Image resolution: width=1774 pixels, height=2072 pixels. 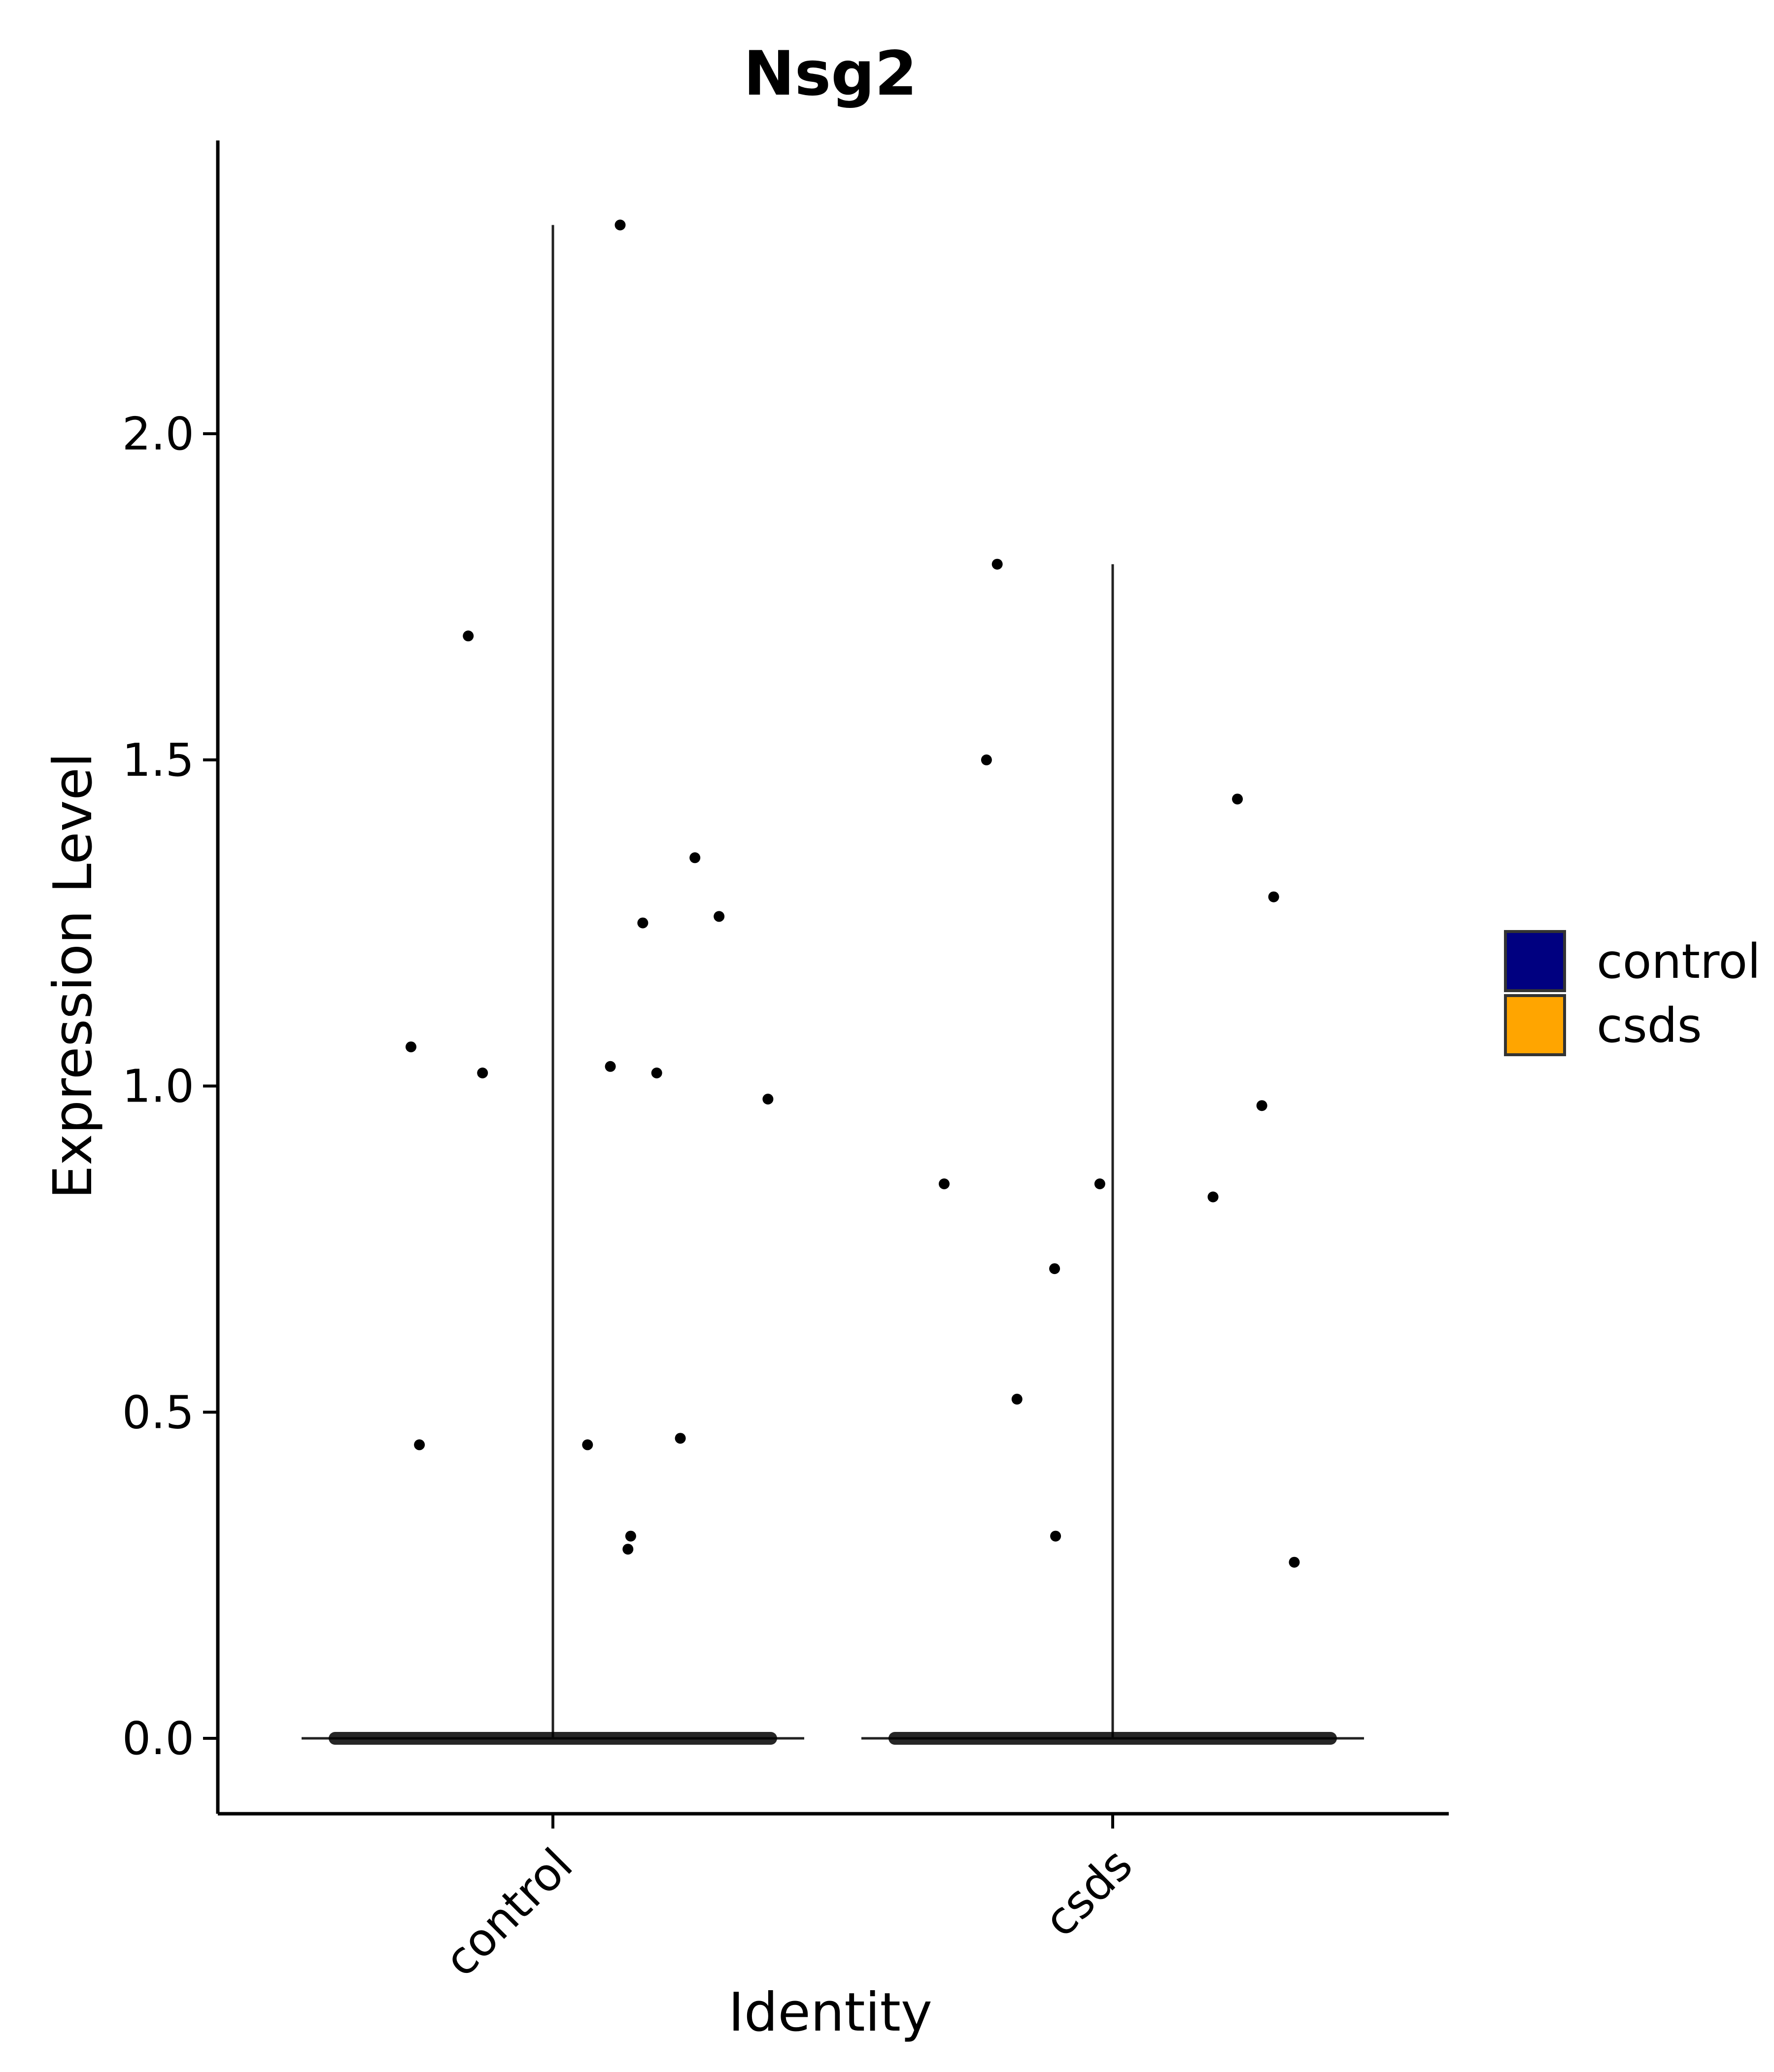 I want to click on y-tick-label: 1.0, so click(x=158, y=1086).